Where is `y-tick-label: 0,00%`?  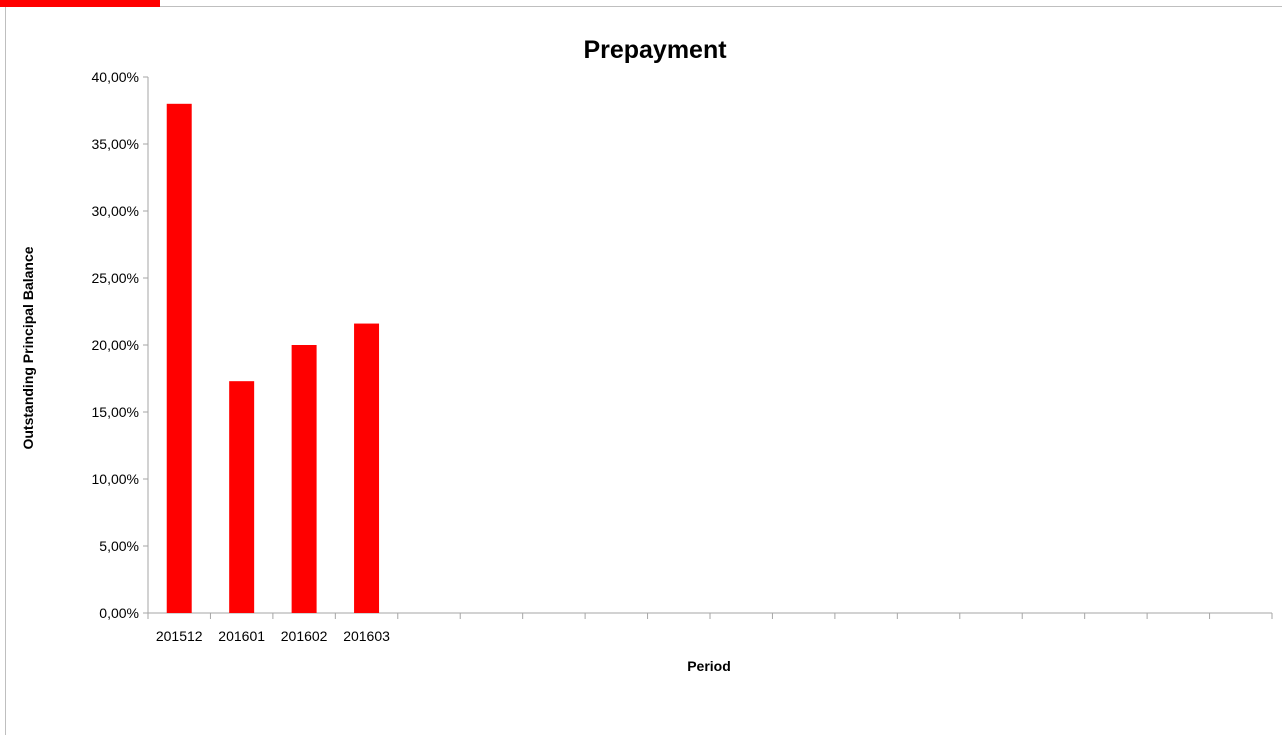
y-tick-label: 0,00% is located at coordinates (119, 613).